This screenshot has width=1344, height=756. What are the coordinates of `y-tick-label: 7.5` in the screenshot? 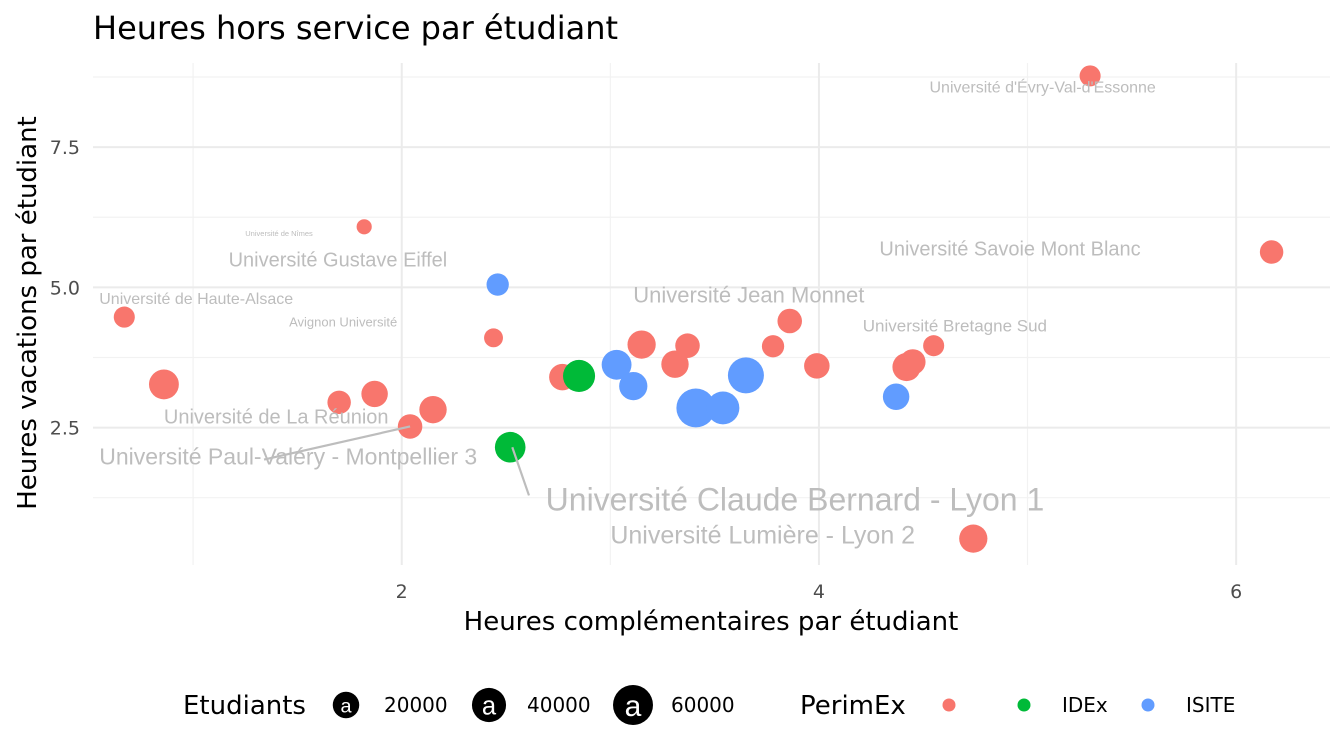 It's located at (65, 148).